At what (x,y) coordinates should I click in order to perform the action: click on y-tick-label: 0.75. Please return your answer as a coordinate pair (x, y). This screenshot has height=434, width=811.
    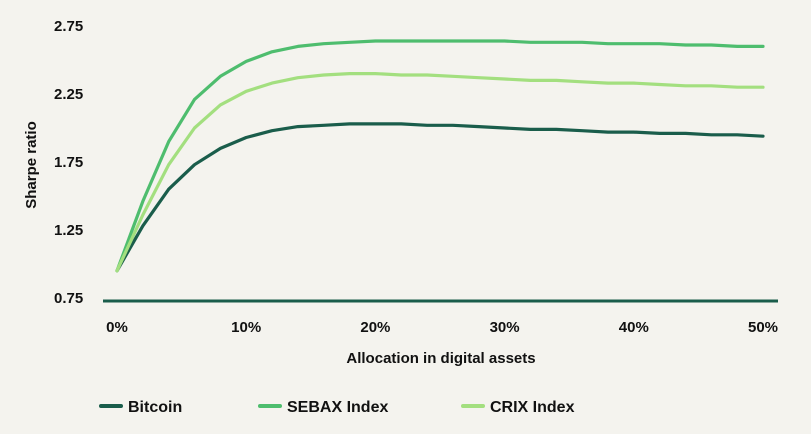
    Looking at the image, I should click on (68, 298).